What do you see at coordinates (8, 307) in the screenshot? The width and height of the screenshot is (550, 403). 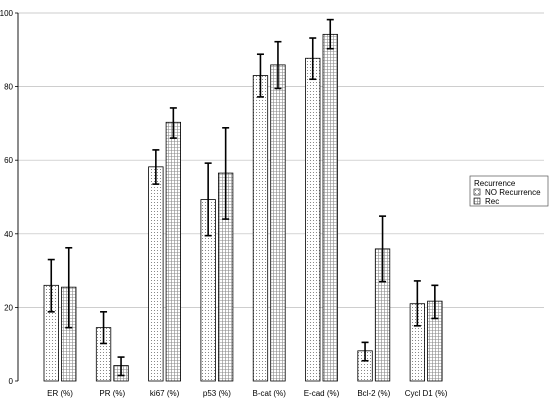 I see `y-tick-label: 20` at bounding box center [8, 307].